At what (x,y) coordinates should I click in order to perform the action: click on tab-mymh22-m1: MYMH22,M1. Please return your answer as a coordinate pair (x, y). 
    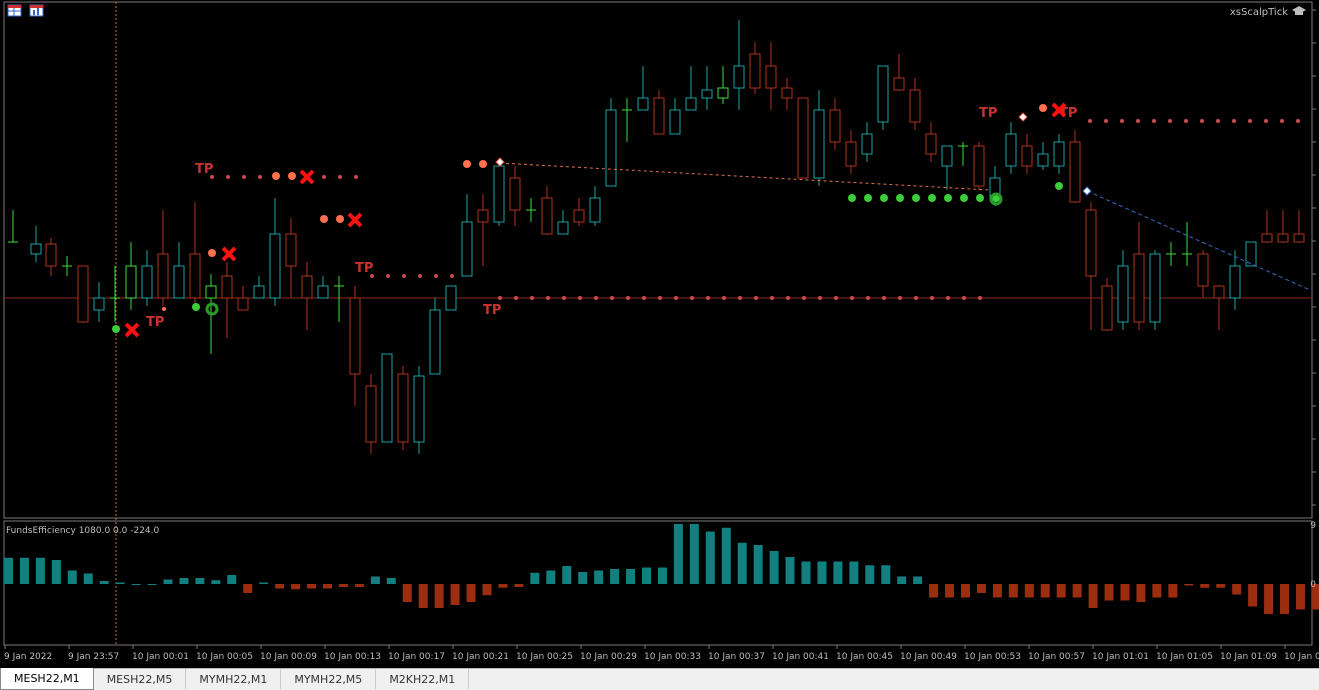
    Looking at the image, I should click on (234, 679).